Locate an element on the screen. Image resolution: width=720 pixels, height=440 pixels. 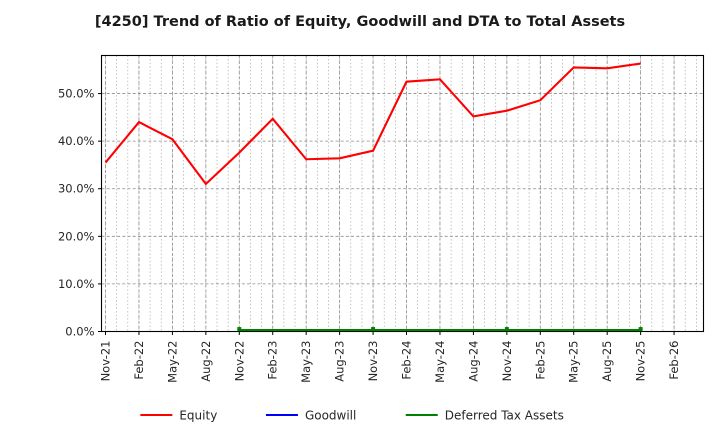
y-tick-label: 10.0% is located at coordinates (76, 284).